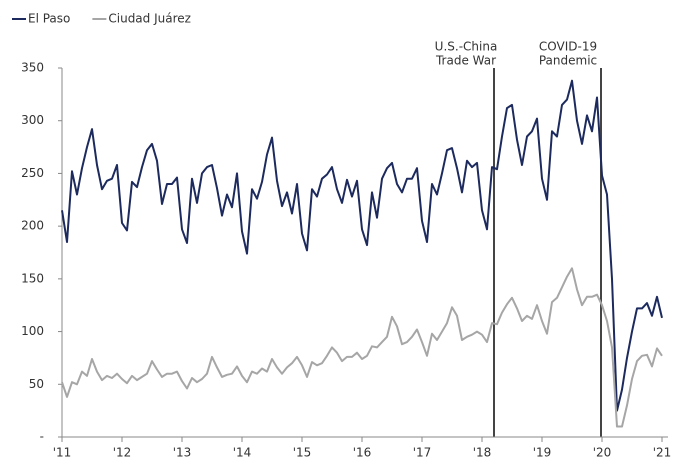  What do you see at coordinates (242, 453) in the screenshot?
I see `x-tick-label: '14` at bounding box center [242, 453].